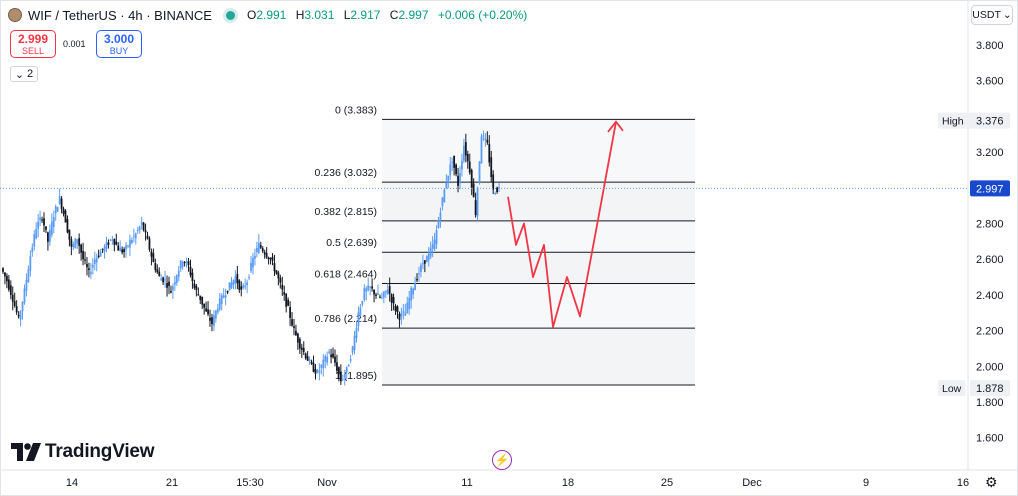  Describe the element at coordinates (482, 15) in the screenshot. I see `change-value: +0.006 (+0.20%)` at that location.